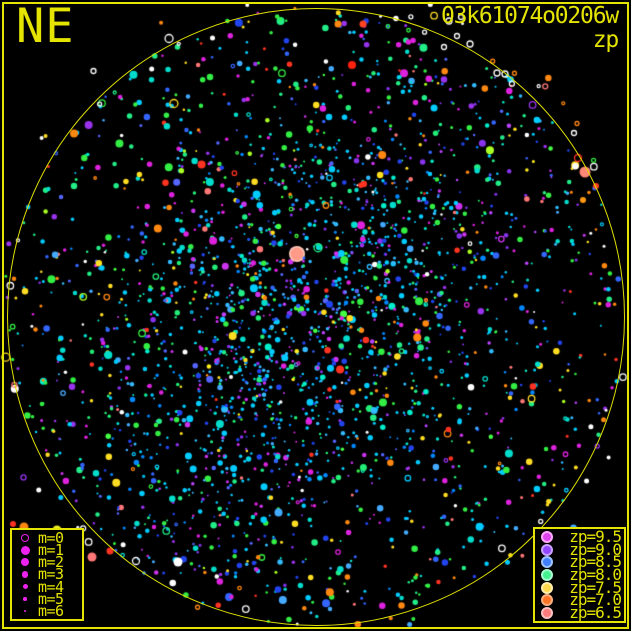 Image resolution: width=631 pixels, height=631 pixels. I want to click on legend-m-row: m=0, so click(47, 538).